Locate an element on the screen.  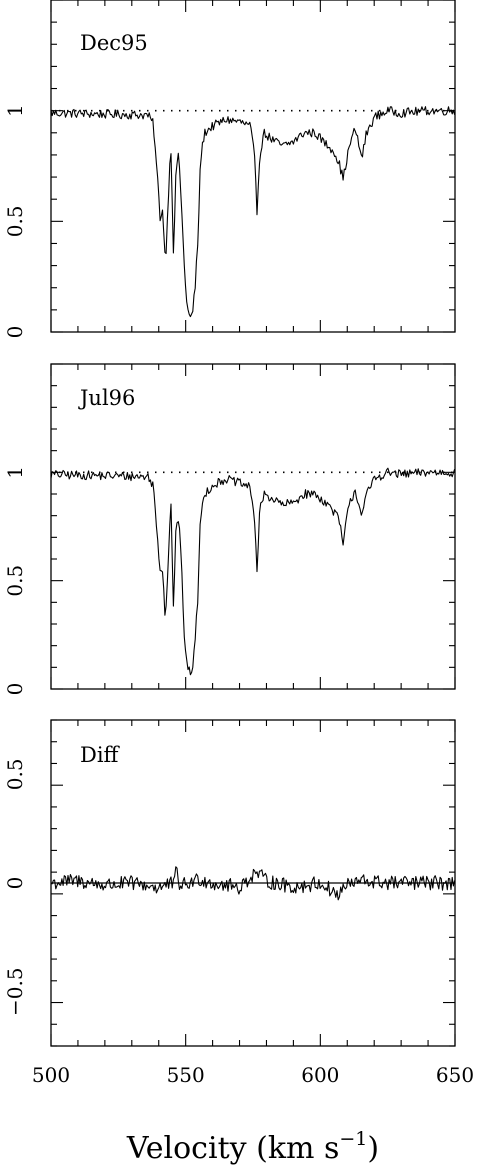
spectrum-line is located at coordinates (253, 883).